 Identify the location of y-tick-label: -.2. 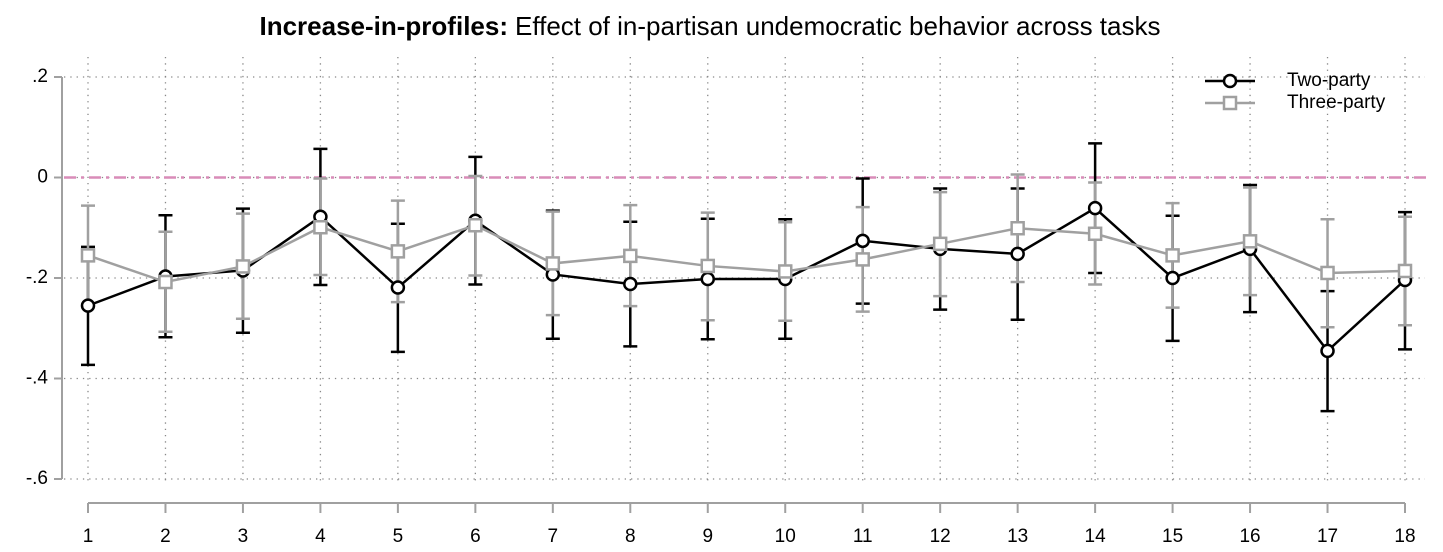
(37, 277).